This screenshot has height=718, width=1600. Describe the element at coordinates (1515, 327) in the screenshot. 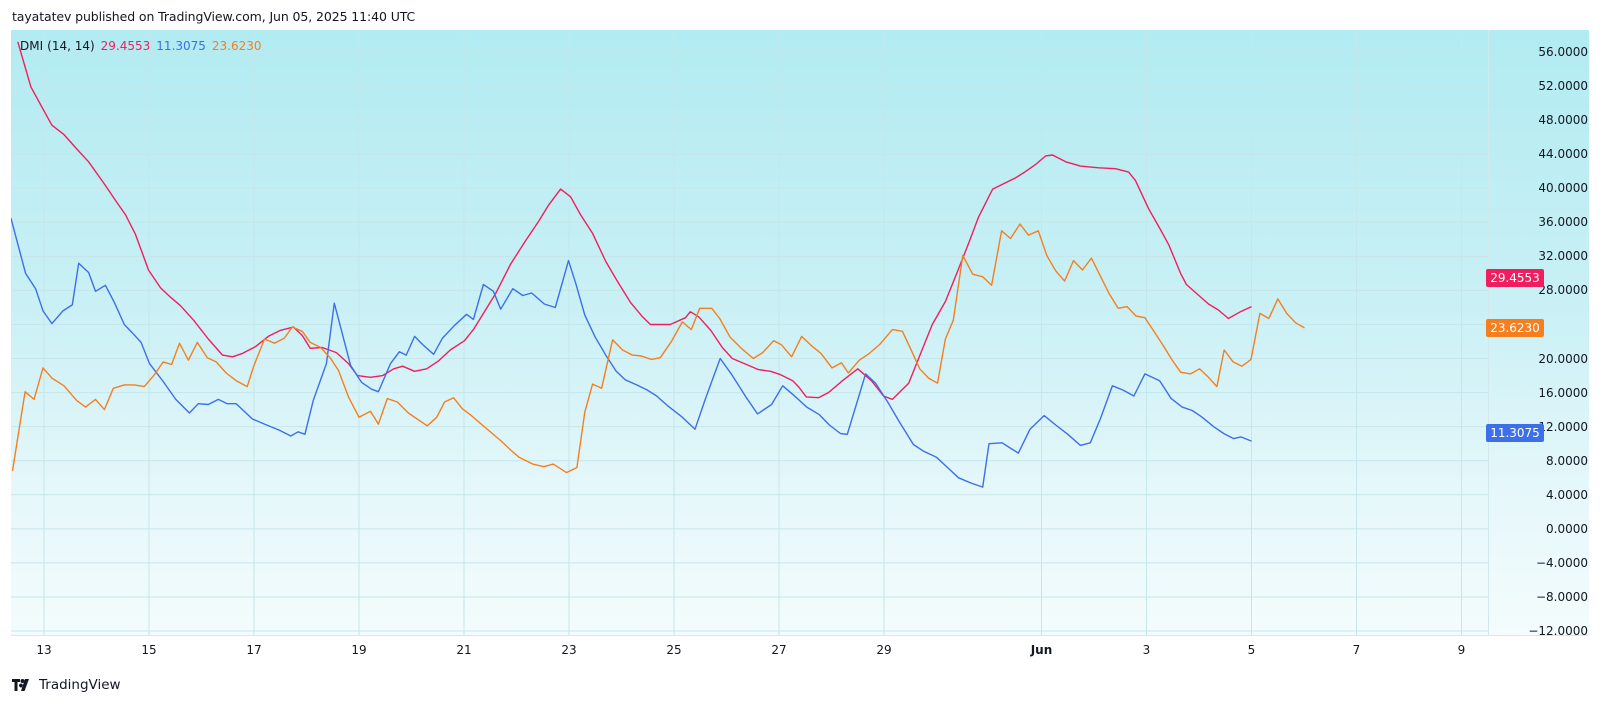

I see `last-value-badge: 23.6230` at that location.